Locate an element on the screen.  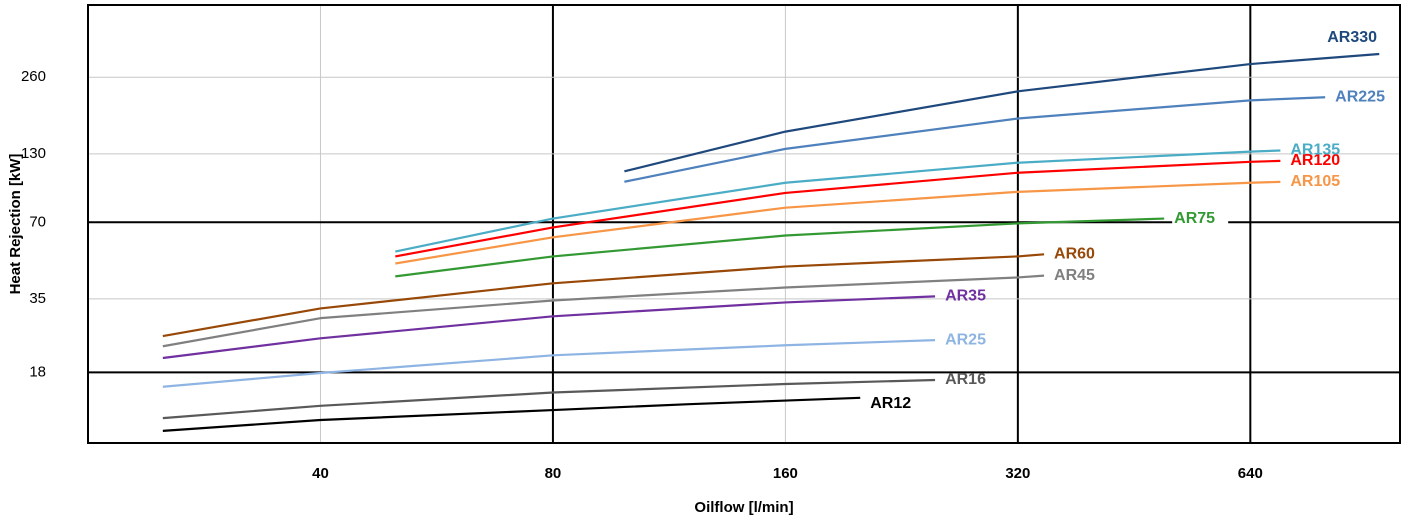
x-tick-label: 640 is located at coordinates (1250, 473).